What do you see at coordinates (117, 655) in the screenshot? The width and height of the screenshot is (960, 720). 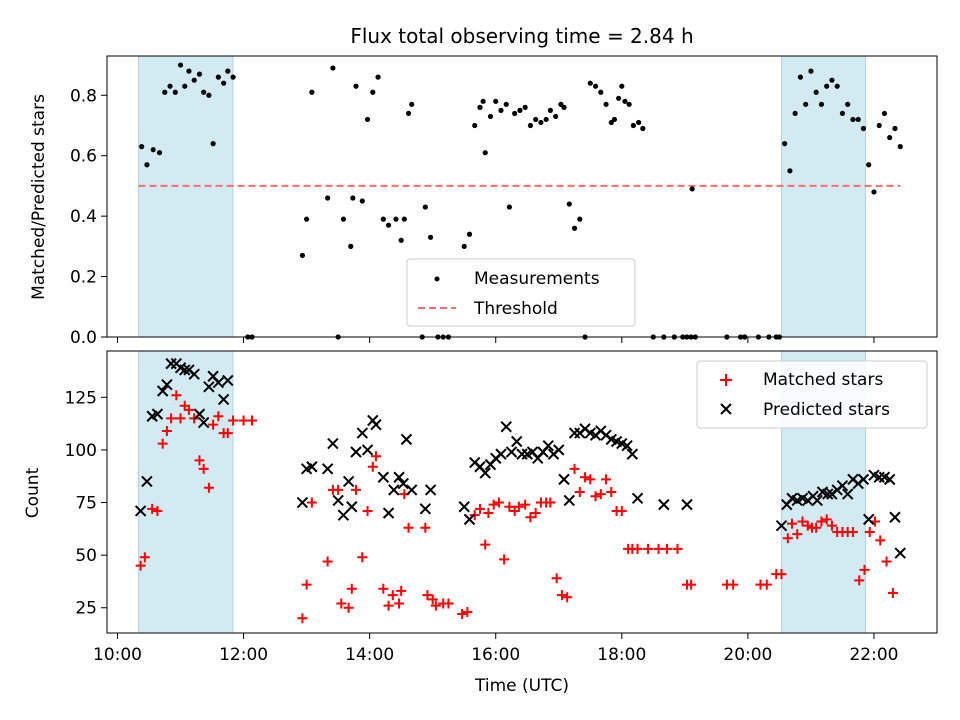 I see `x-tick-label: 10:00` at bounding box center [117, 655].